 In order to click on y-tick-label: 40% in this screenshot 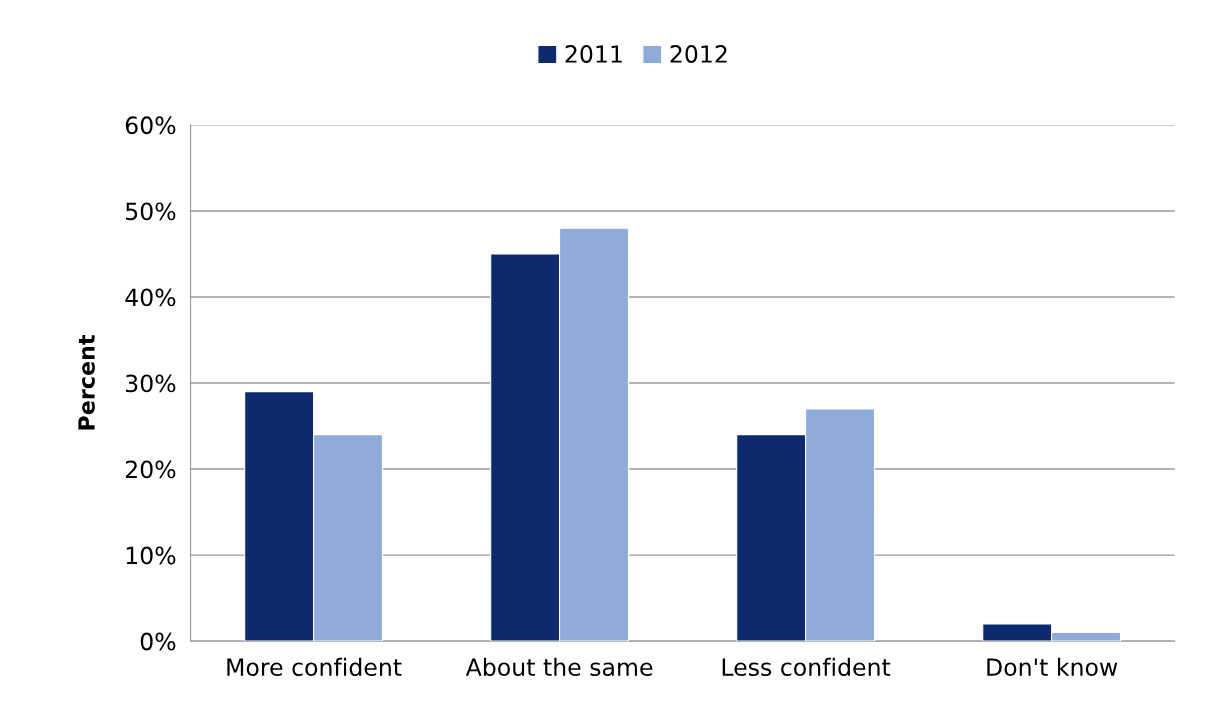, I will do `click(150, 297)`.